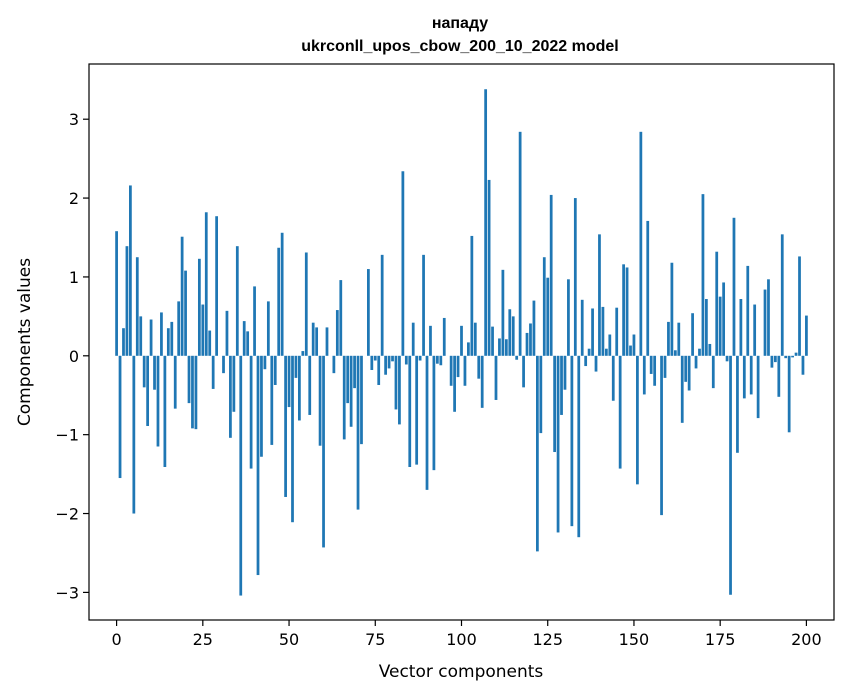  I want to click on y-tick-label: −2, so click(67, 514).